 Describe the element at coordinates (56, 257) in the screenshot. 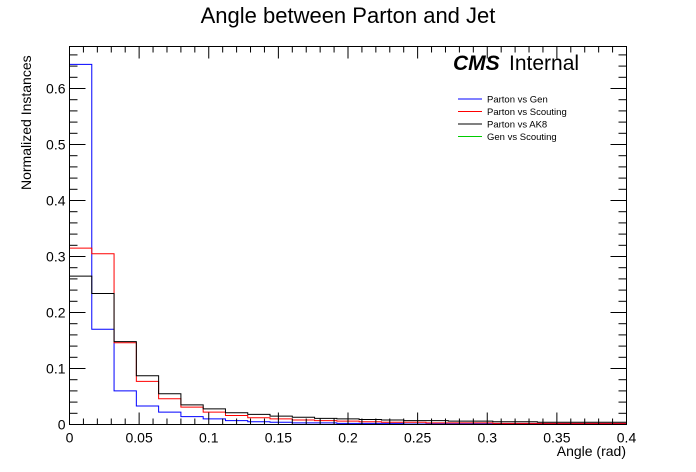

I see `y-tick-label: 0.3` at that location.